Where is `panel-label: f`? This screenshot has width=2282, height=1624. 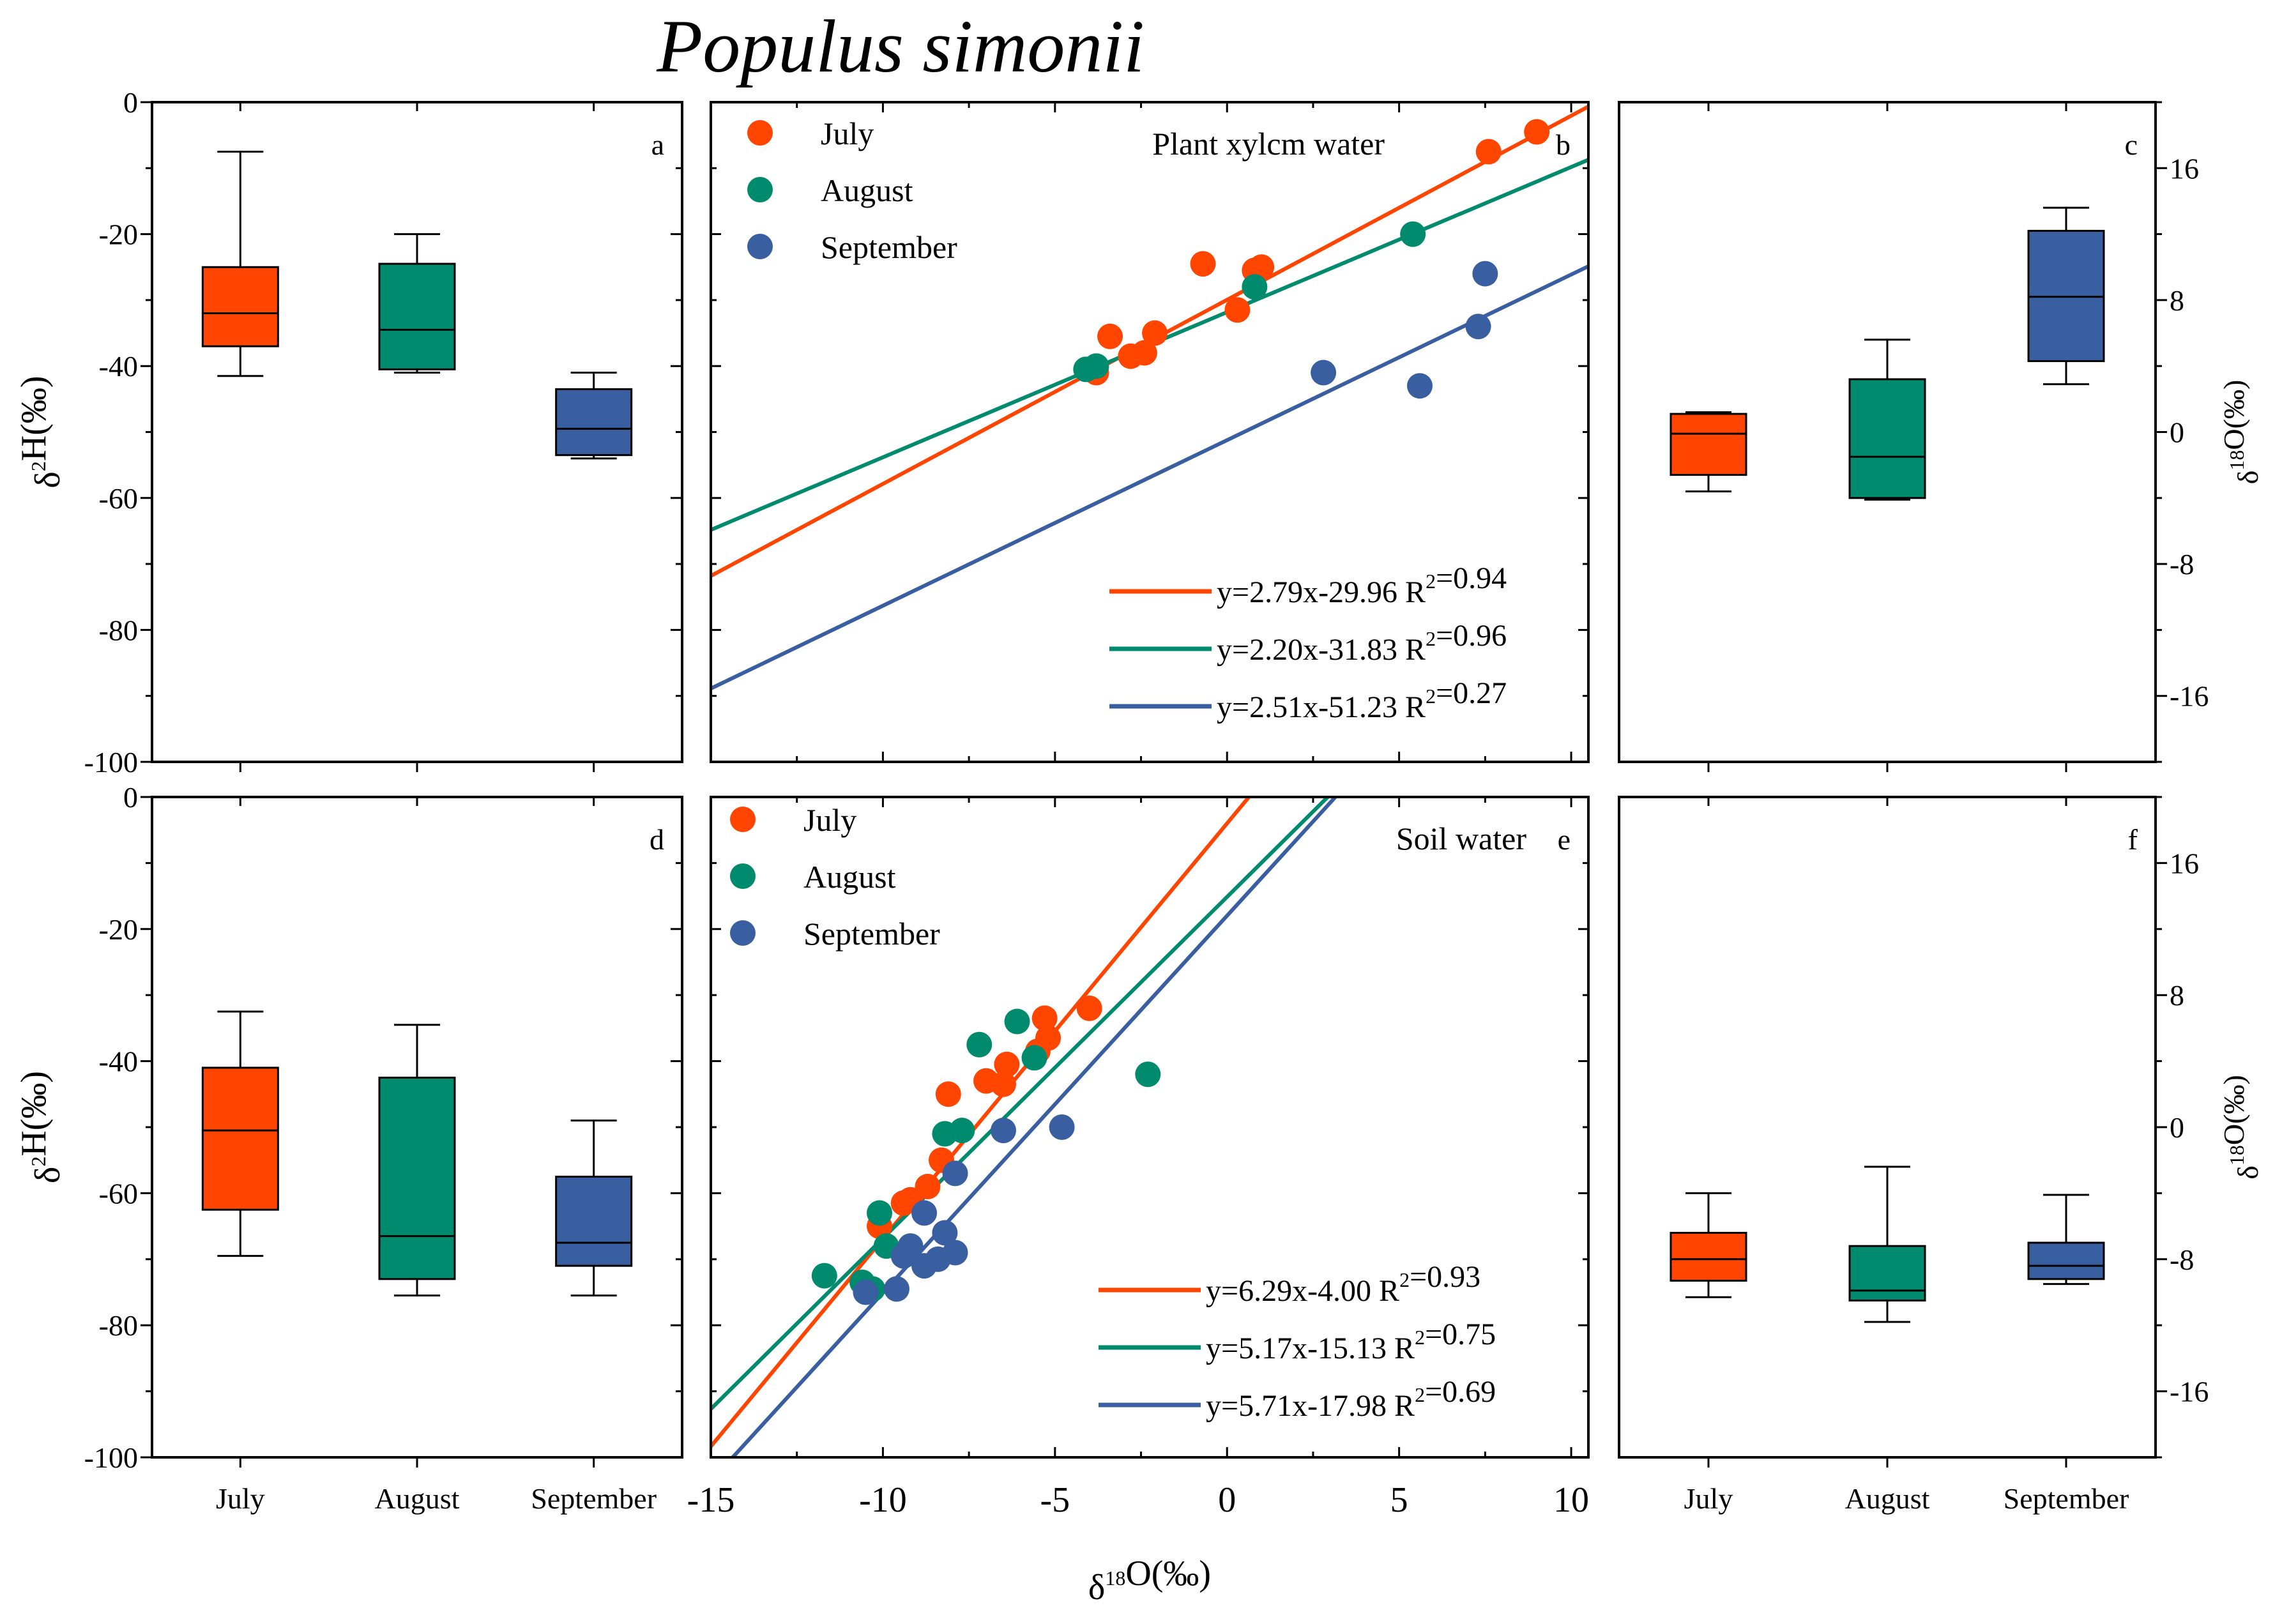 panel-label: f is located at coordinates (2133, 840).